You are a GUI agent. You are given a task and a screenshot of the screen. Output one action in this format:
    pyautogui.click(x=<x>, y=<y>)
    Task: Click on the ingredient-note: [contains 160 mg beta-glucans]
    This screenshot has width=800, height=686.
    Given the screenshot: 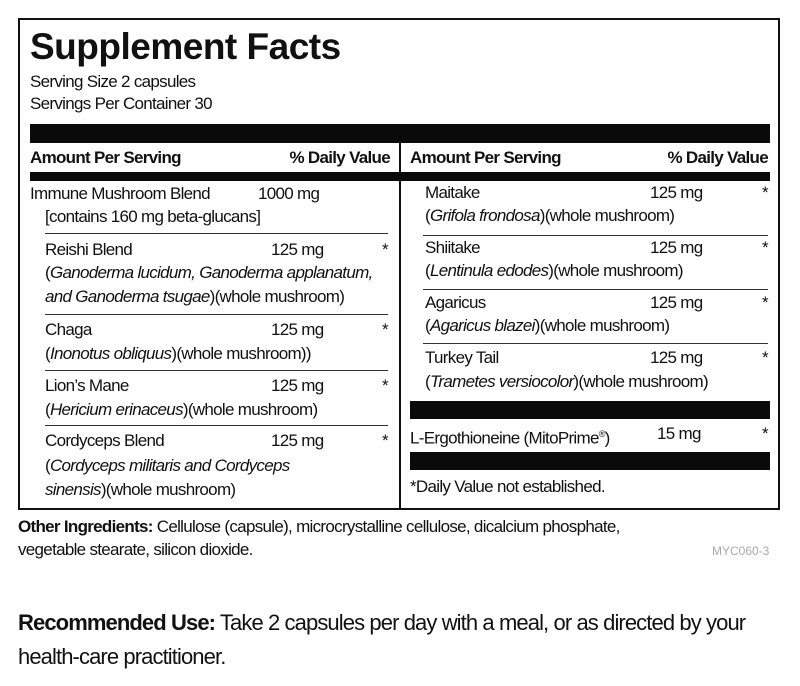 What is the action you would take?
    pyautogui.click(x=153, y=216)
    